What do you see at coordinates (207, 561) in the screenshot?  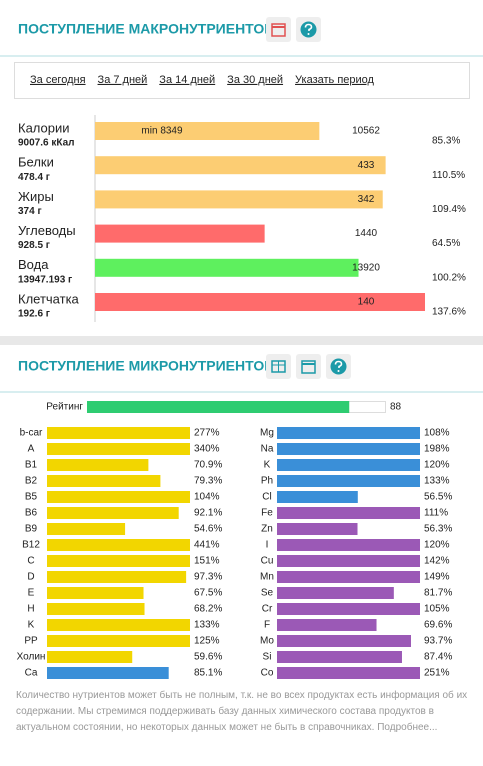 I see `micro-percent: 151%` at bounding box center [207, 561].